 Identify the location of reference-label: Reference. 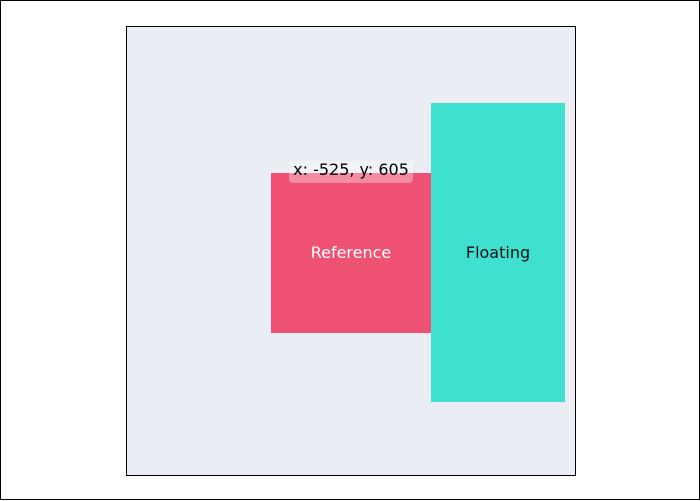
(351, 252).